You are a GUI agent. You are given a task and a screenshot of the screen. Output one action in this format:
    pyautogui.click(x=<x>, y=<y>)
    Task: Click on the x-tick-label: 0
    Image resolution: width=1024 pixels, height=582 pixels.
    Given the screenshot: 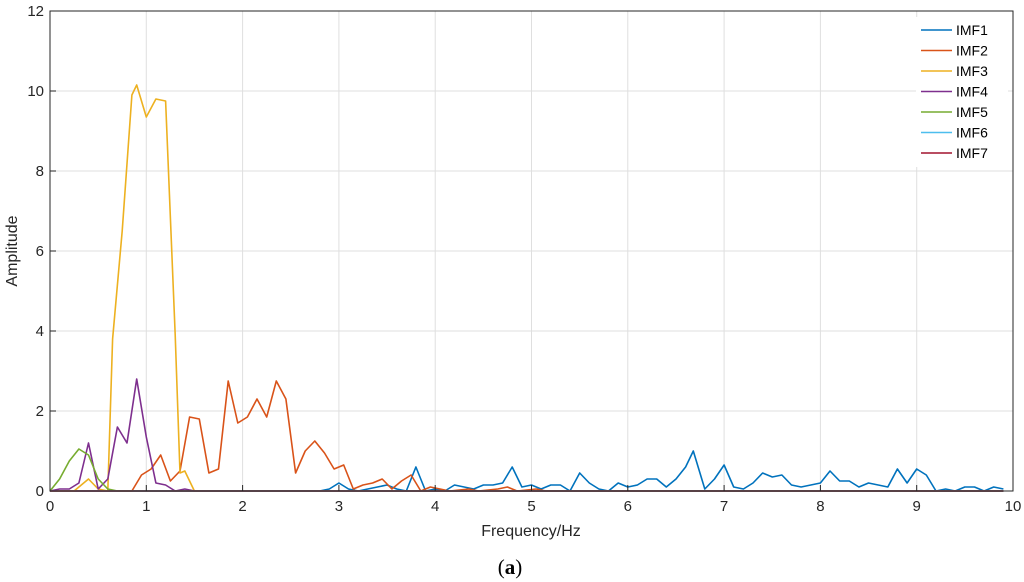 What is the action you would take?
    pyautogui.click(x=50, y=506)
    